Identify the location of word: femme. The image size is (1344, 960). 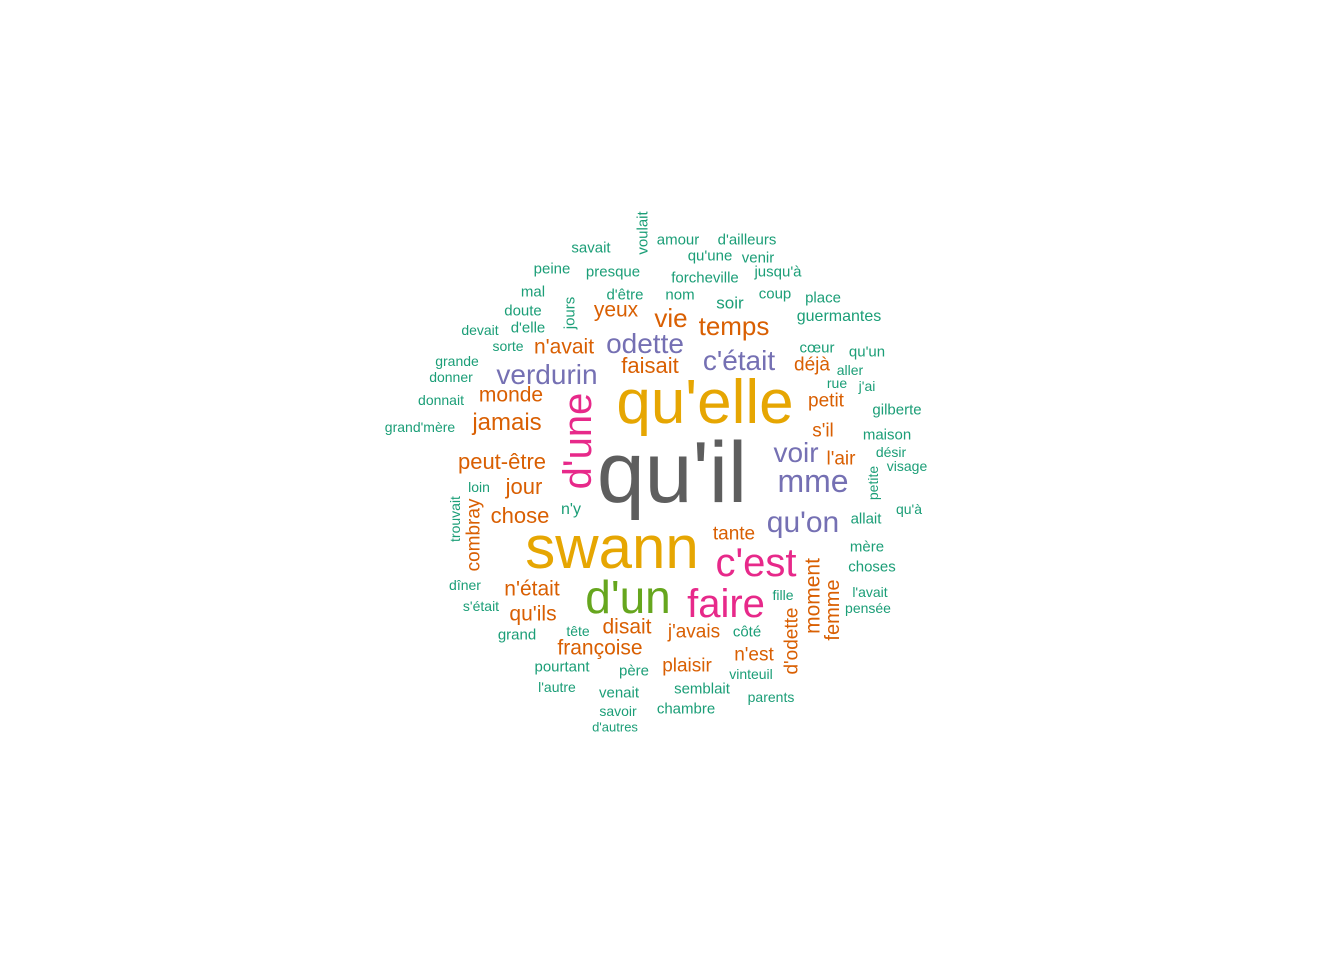
(833, 610).